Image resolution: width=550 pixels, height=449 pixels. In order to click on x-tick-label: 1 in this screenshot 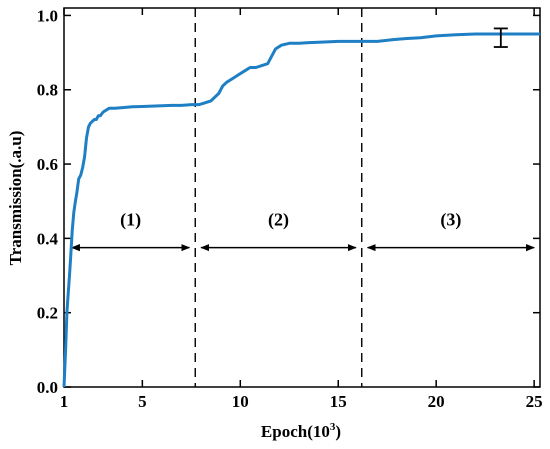, I will do `click(64, 401)`.